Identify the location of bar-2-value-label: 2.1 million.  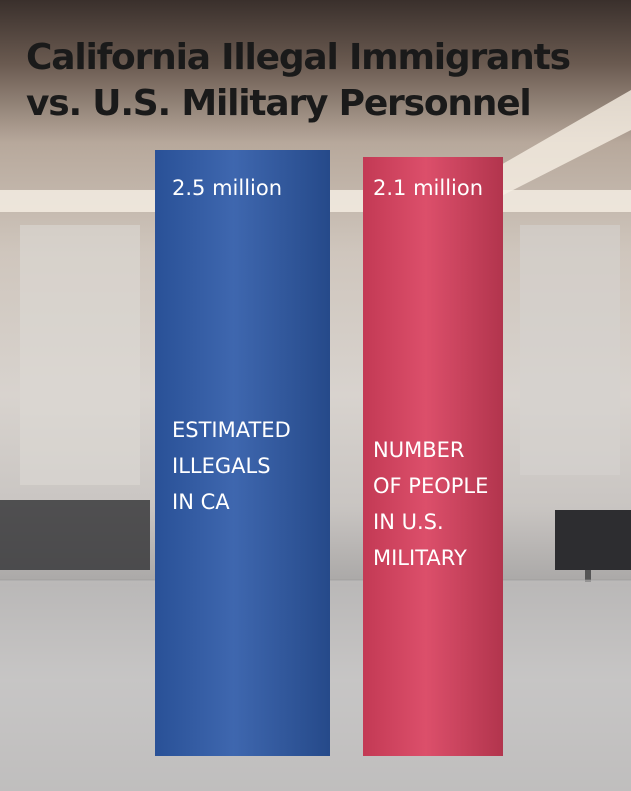
(428, 188).